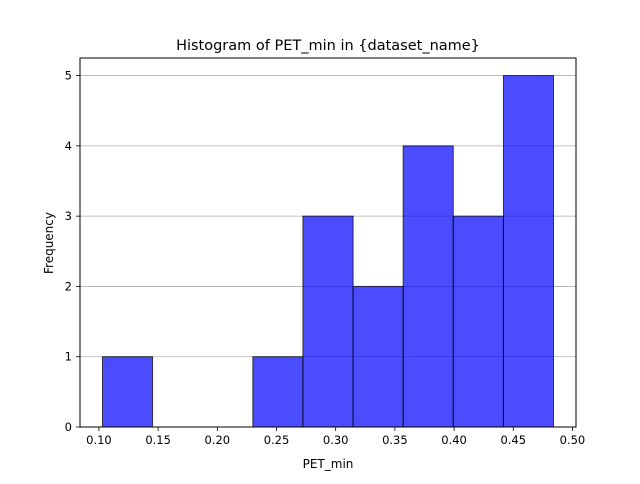 The height and width of the screenshot is (484, 640). I want to click on y-tick-label-0: 0, so click(68, 427).